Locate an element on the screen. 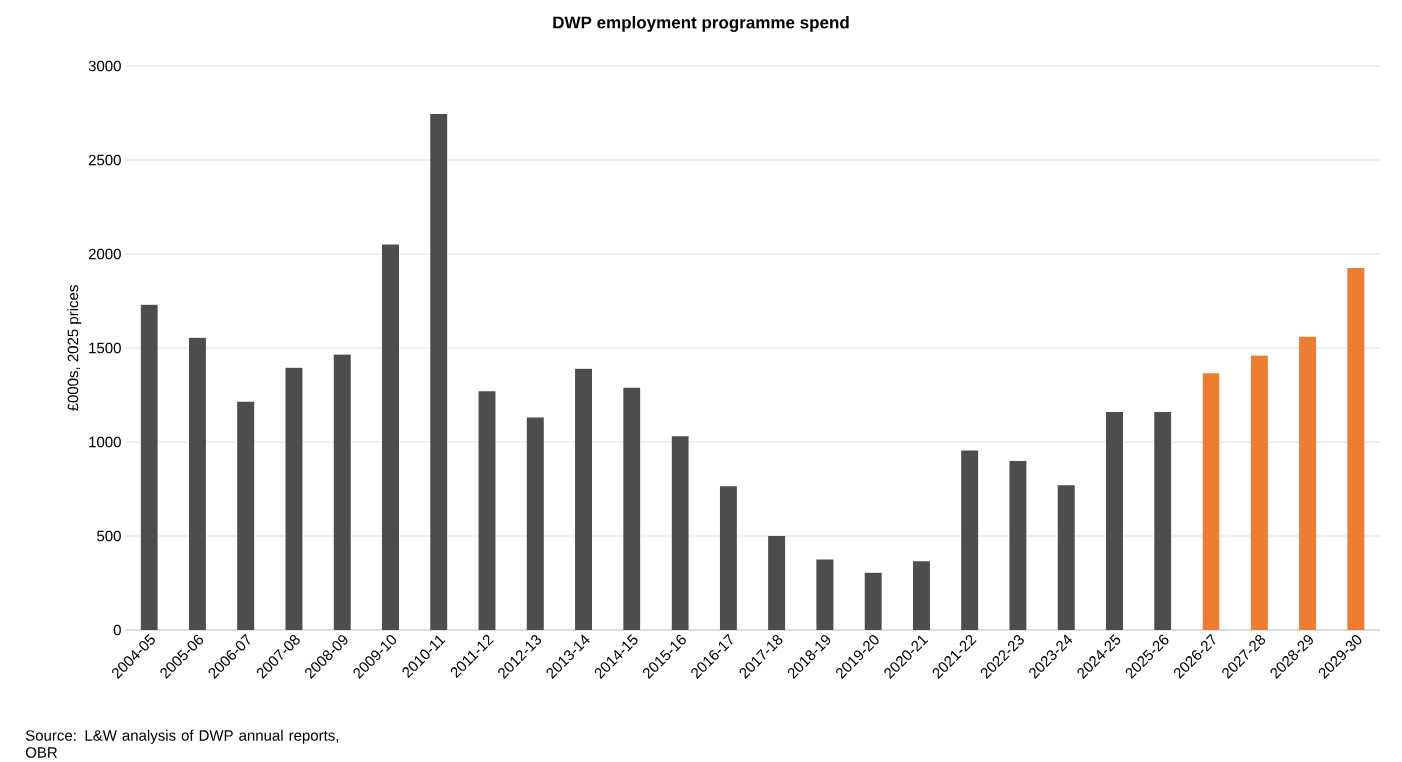 The image size is (1402, 762). y-tick-label: 1500 is located at coordinates (105, 348).